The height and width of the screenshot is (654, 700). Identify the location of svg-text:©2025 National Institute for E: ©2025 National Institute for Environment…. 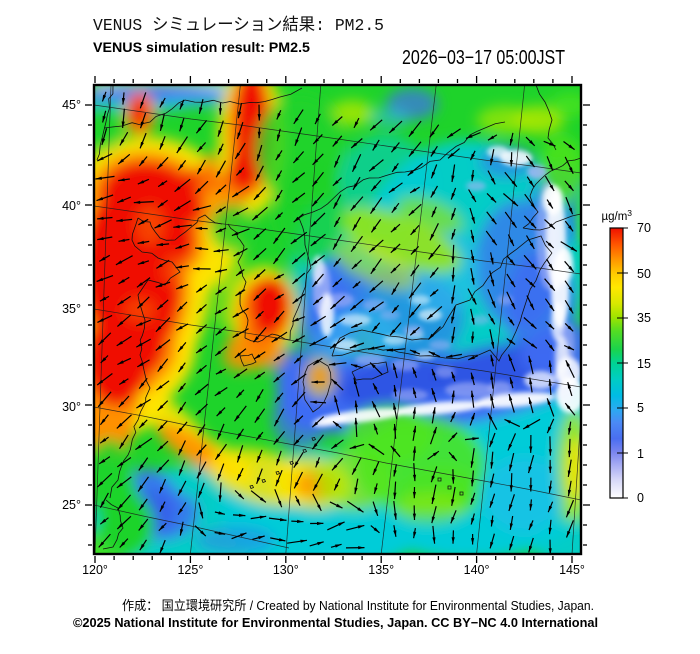
(335, 622).